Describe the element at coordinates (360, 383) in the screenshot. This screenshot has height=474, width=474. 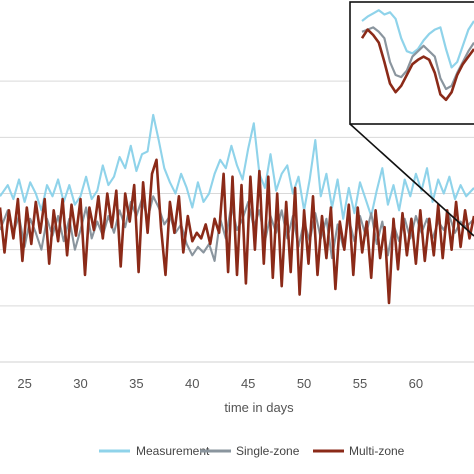
I see `x-tick-label-55: 55` at that location.